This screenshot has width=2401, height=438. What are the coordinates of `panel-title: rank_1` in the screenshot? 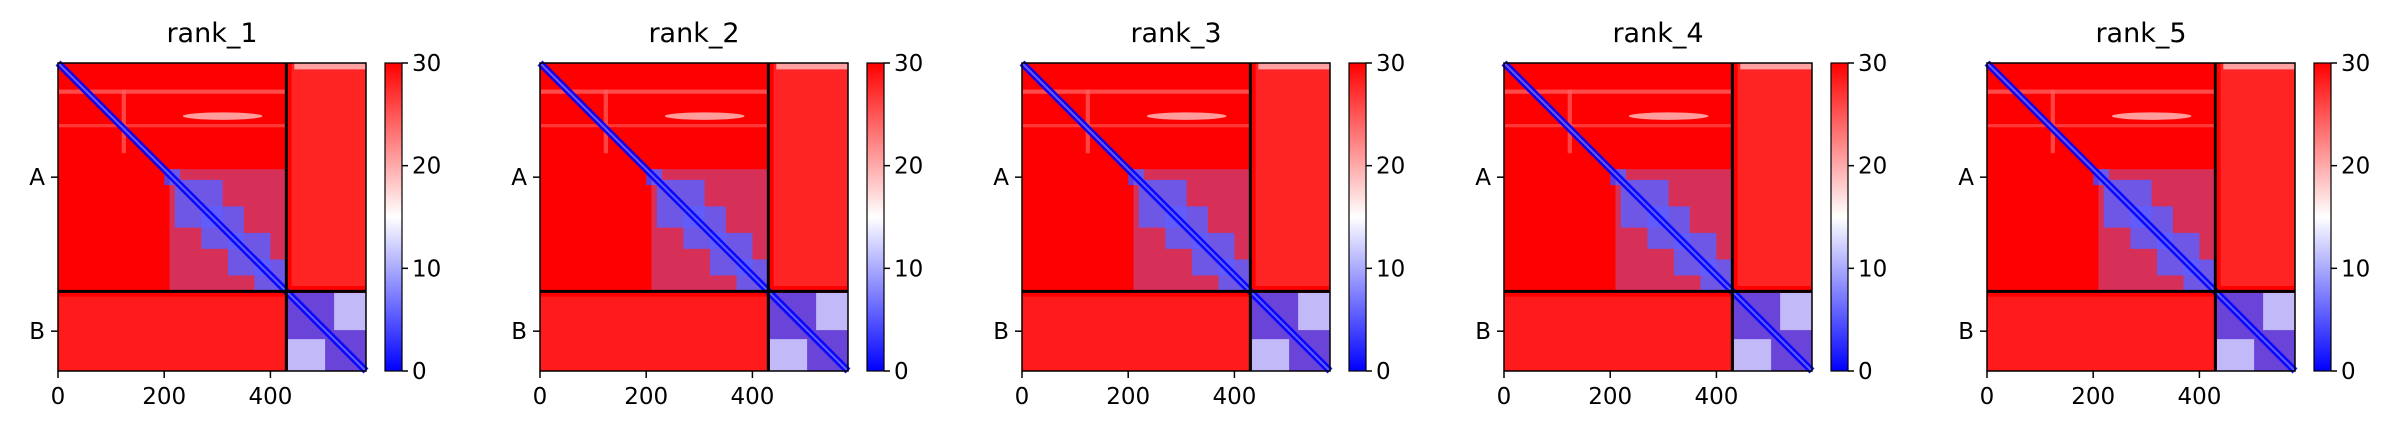 It's located at (211, 33).